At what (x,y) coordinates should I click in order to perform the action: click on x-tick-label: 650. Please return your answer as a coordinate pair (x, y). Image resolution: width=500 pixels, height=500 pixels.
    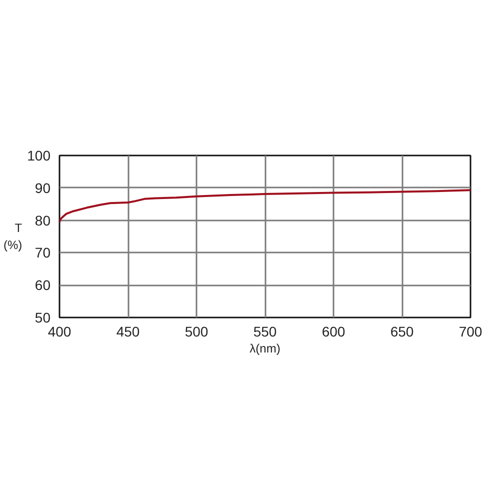
    Looking at the image, I should click on (402, 332).